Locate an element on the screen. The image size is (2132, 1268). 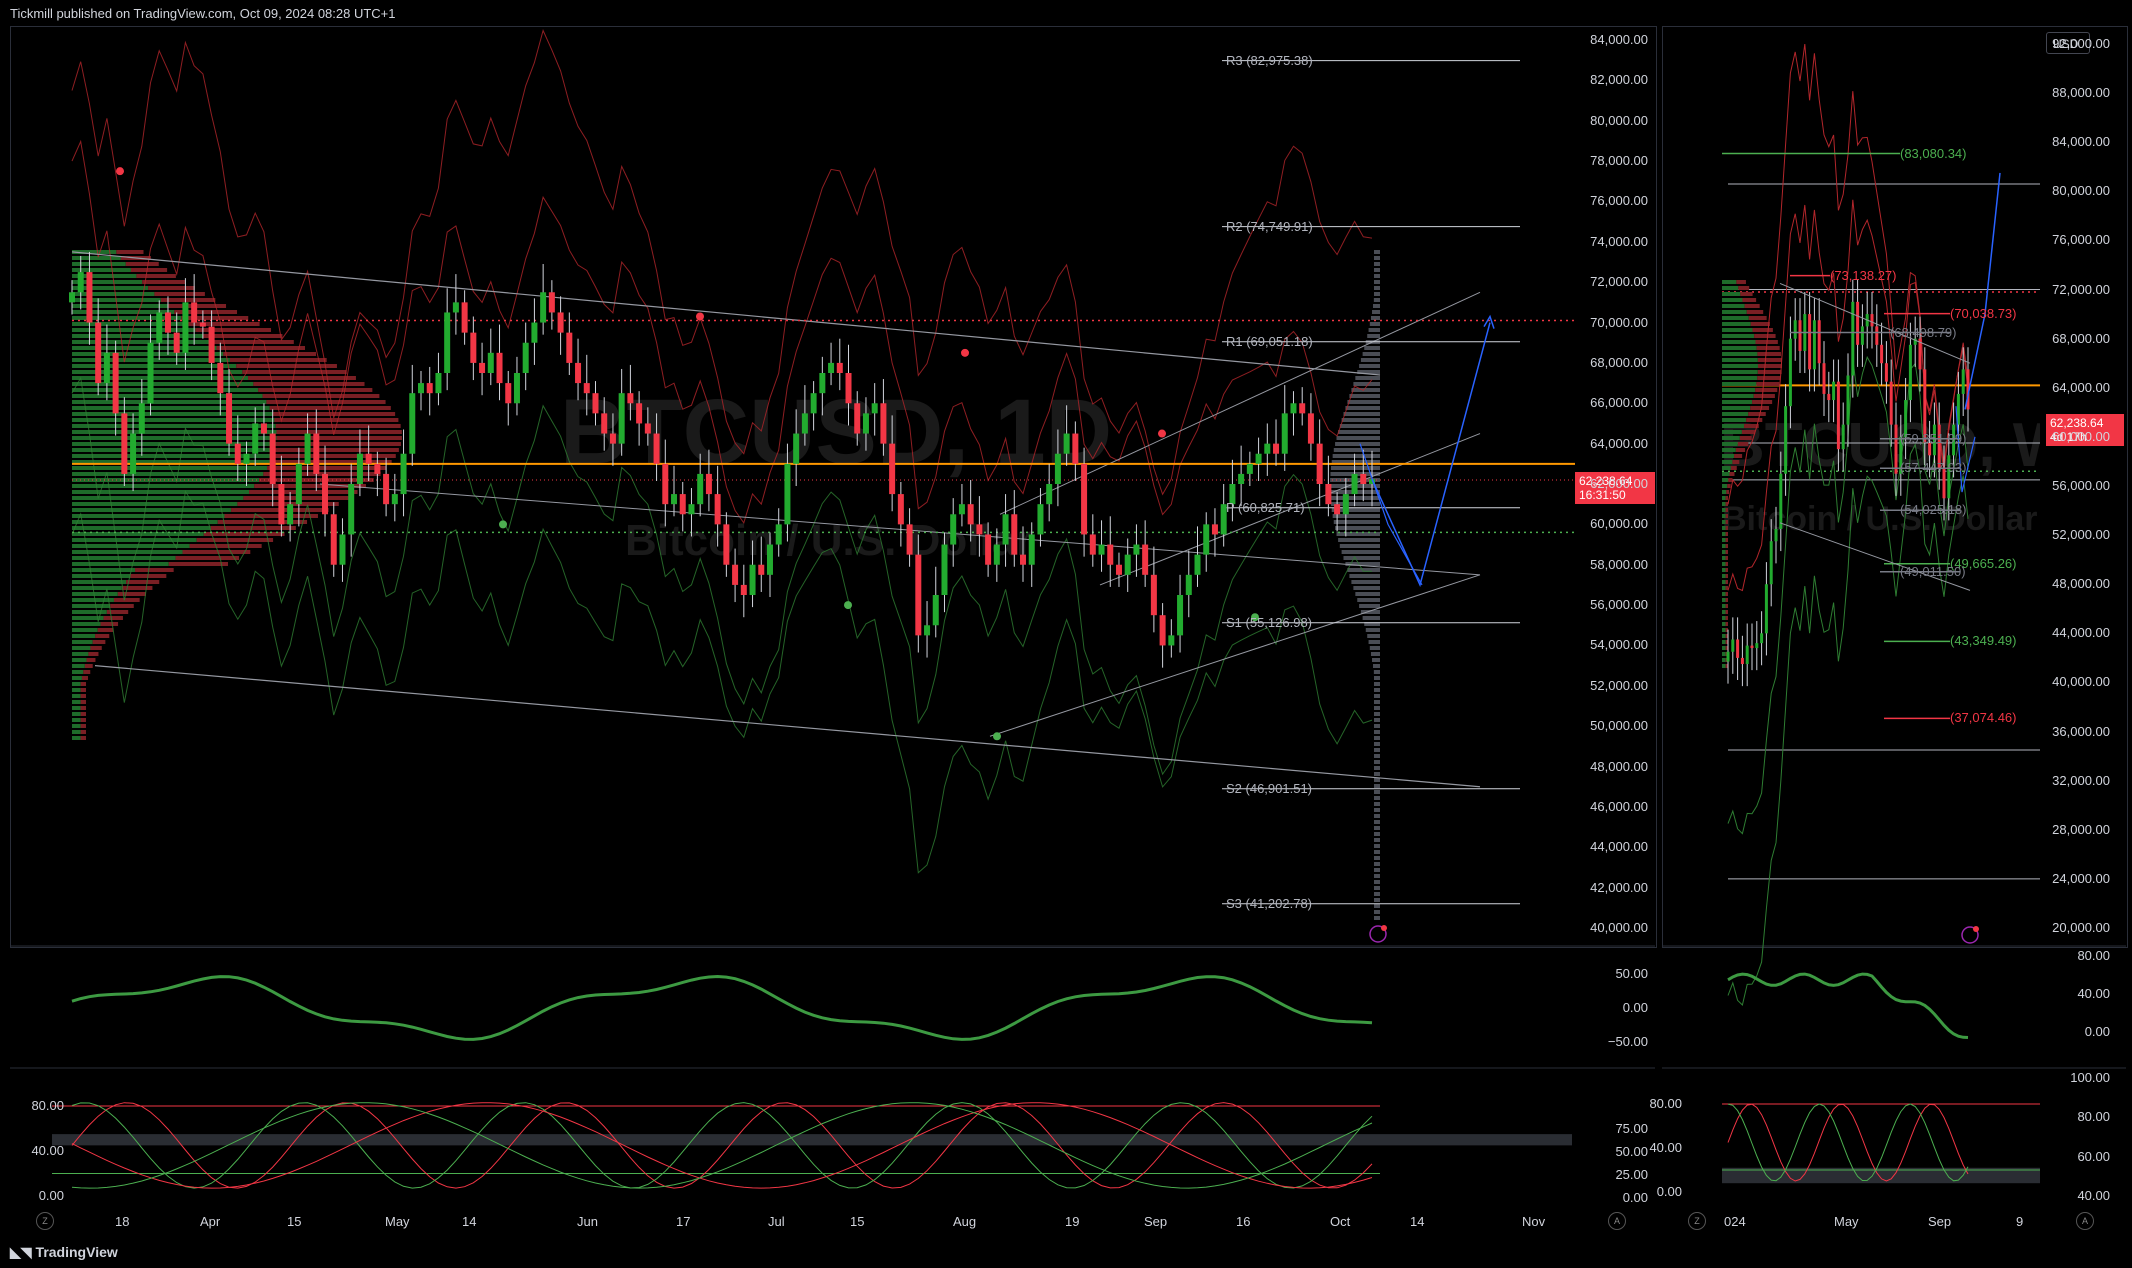
axis-toggle-button: Z is located at coordinates (45, 1221).